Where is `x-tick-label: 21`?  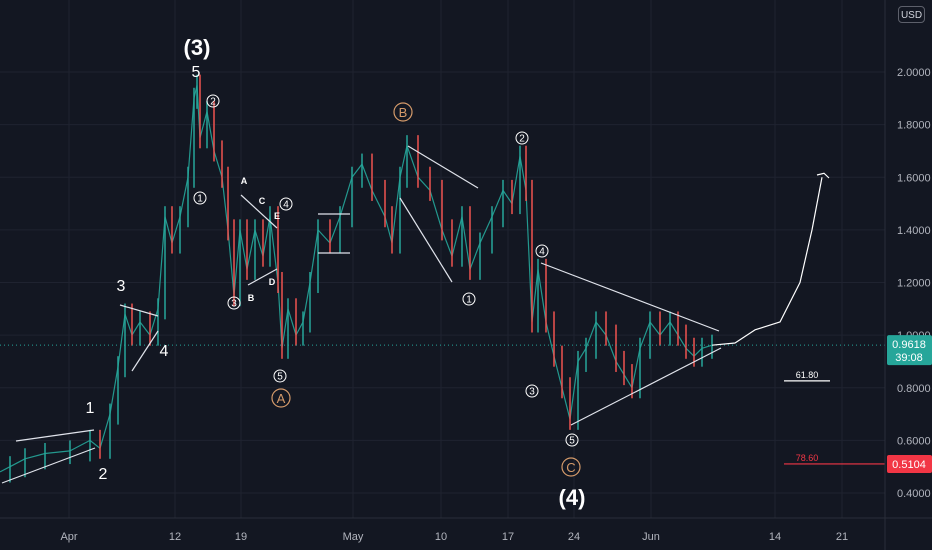
x-tick-label: 21 is located at coordinates (842, 537).